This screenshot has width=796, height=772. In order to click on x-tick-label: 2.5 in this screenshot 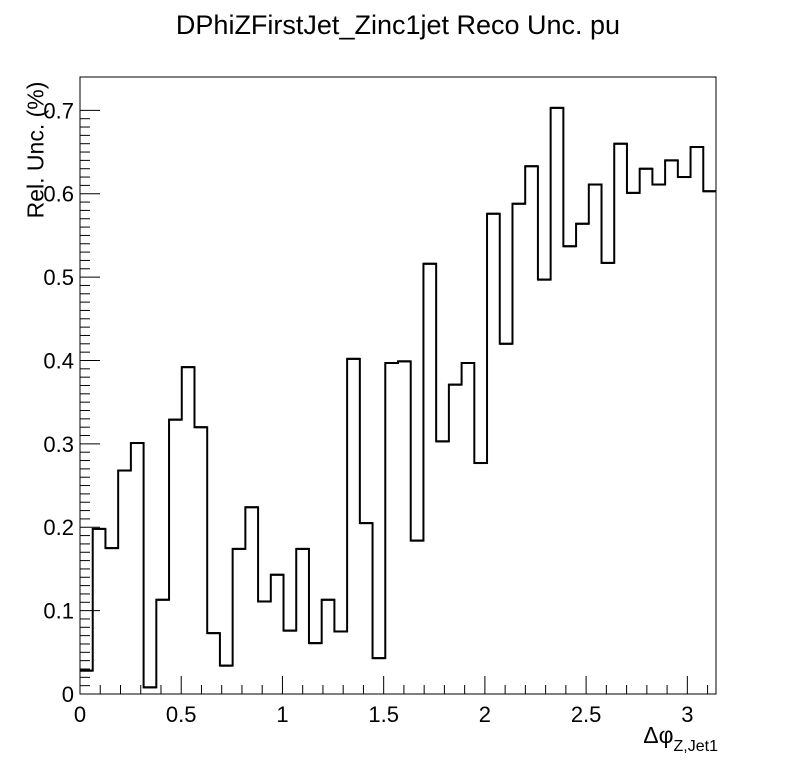, I will do `click(586, 714)`.